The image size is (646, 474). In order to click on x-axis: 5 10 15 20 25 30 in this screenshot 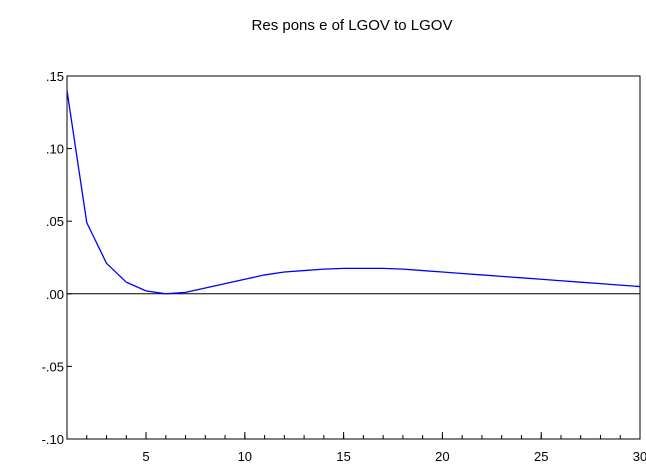, I will do `click(366, 448)`.